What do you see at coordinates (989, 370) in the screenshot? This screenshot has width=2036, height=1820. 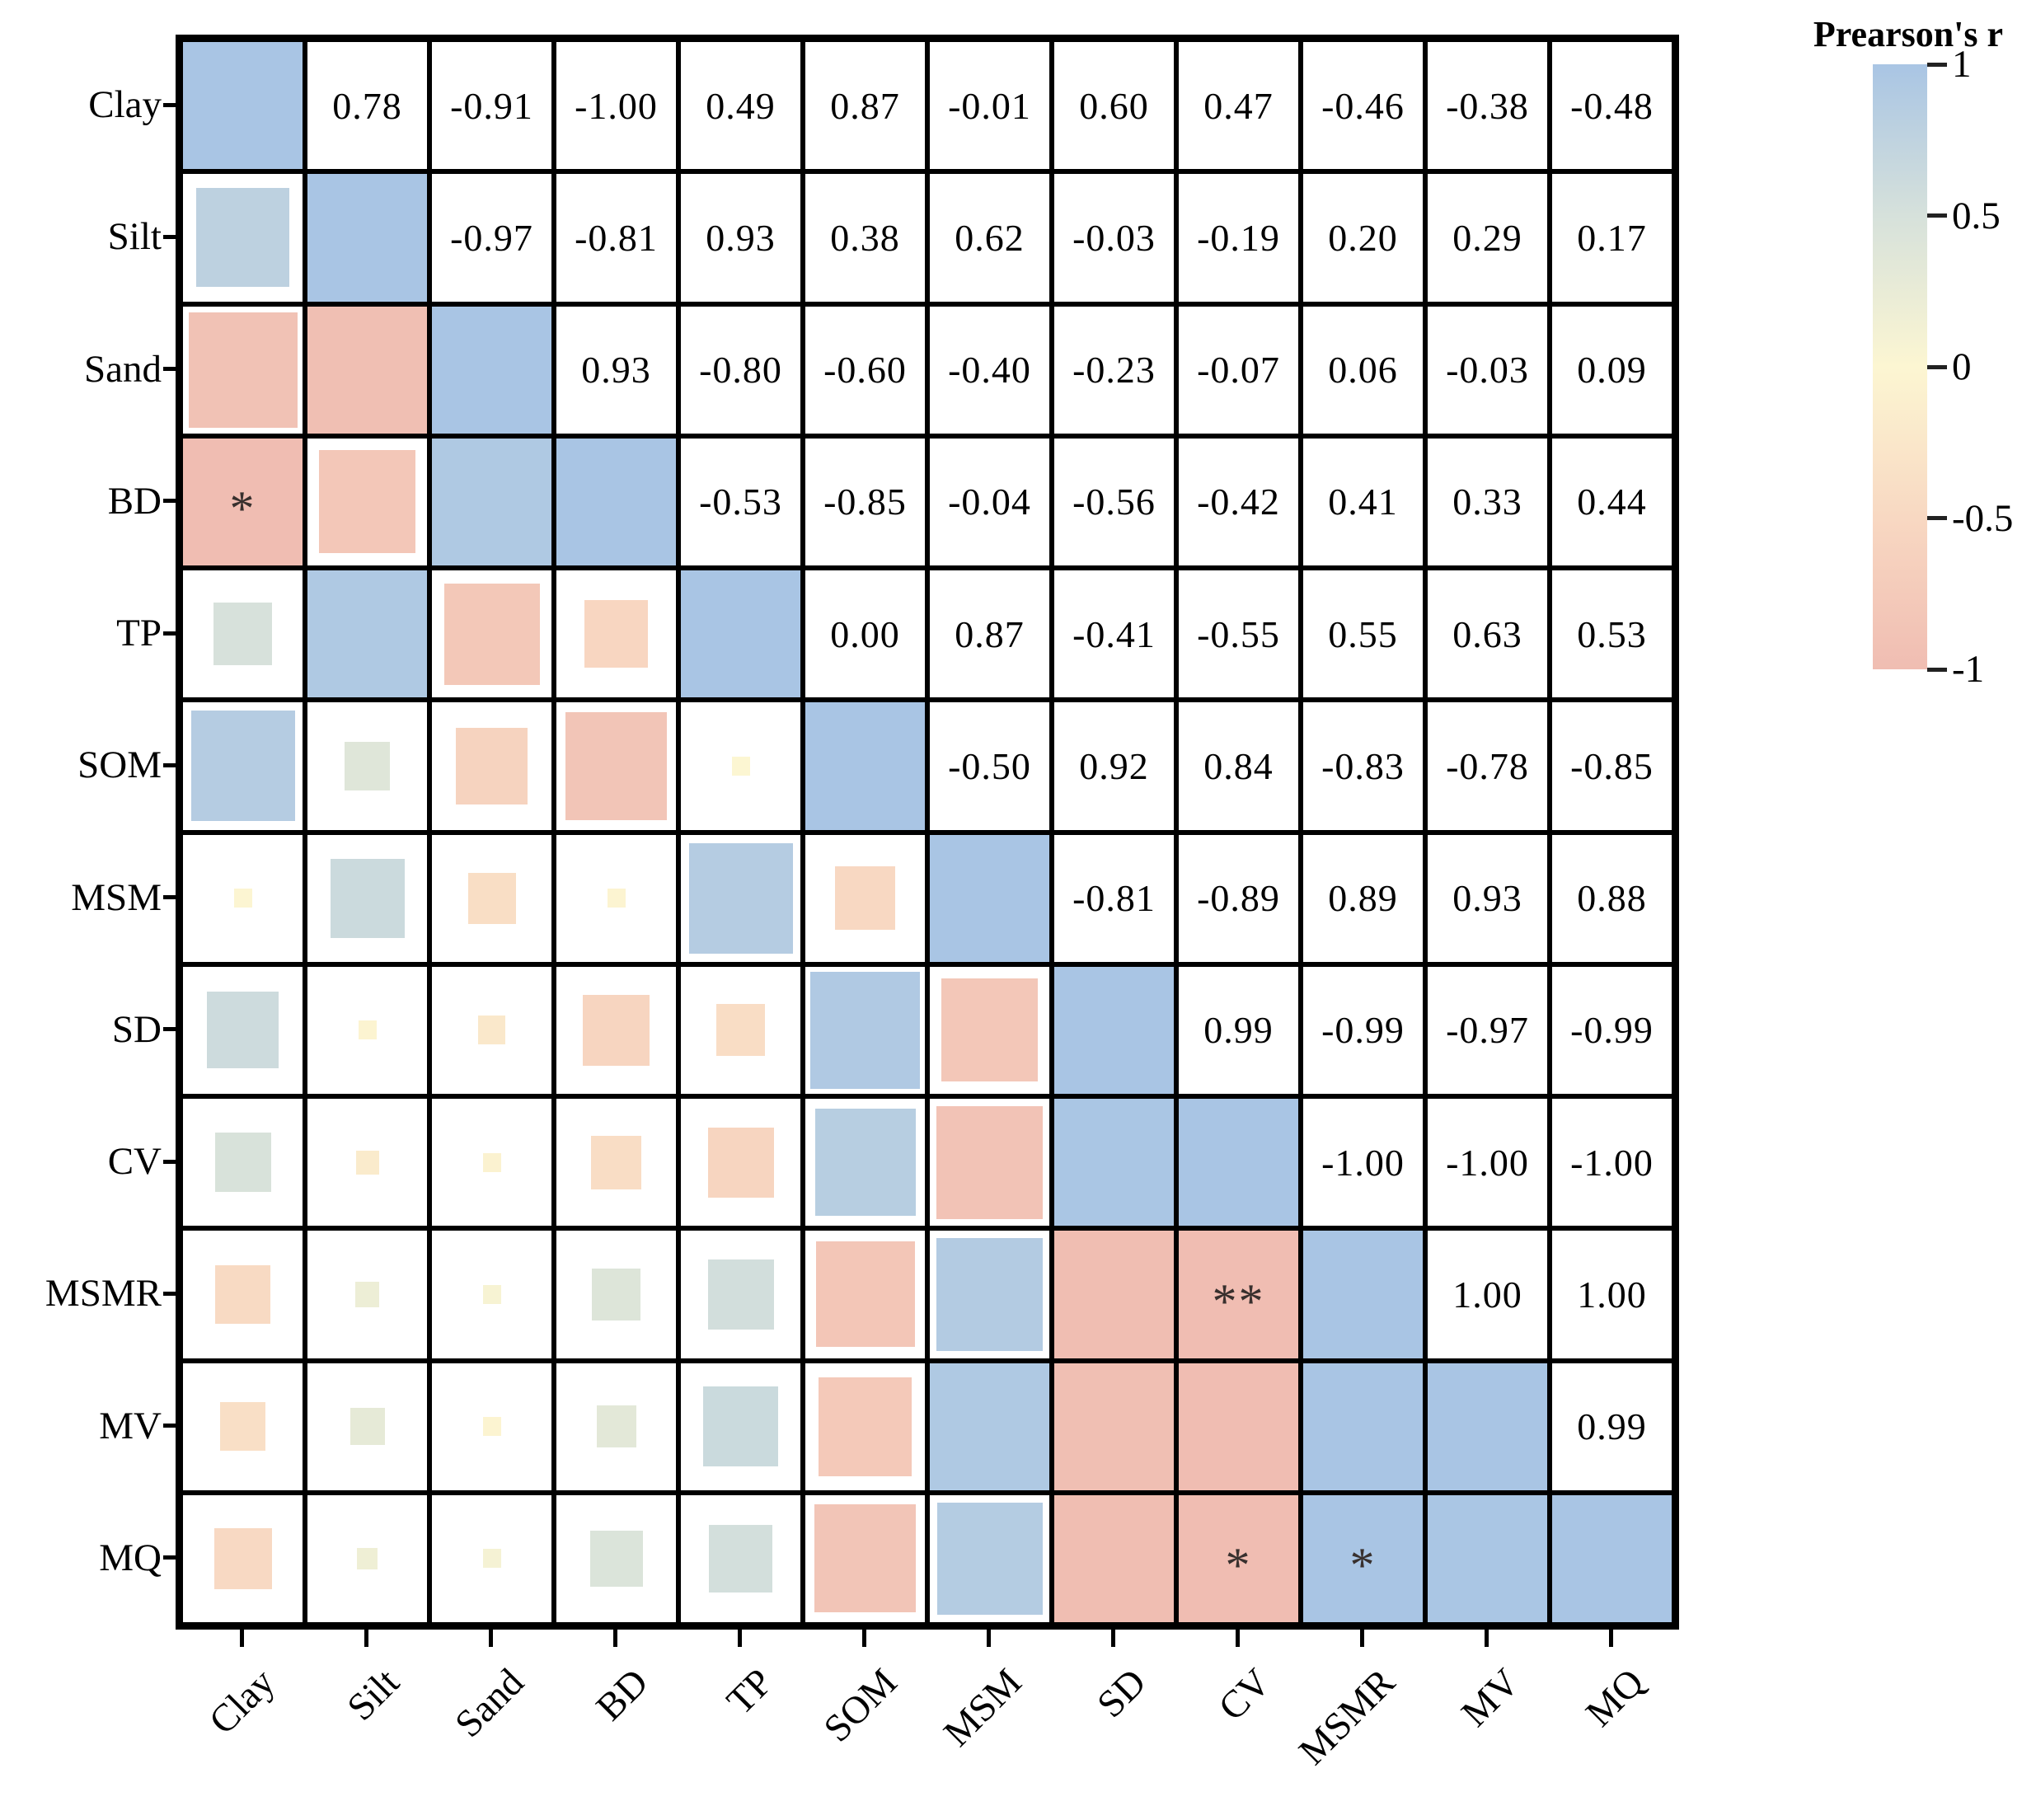 I see `correlation-value: -0.40` at bounding box center [989, 370].